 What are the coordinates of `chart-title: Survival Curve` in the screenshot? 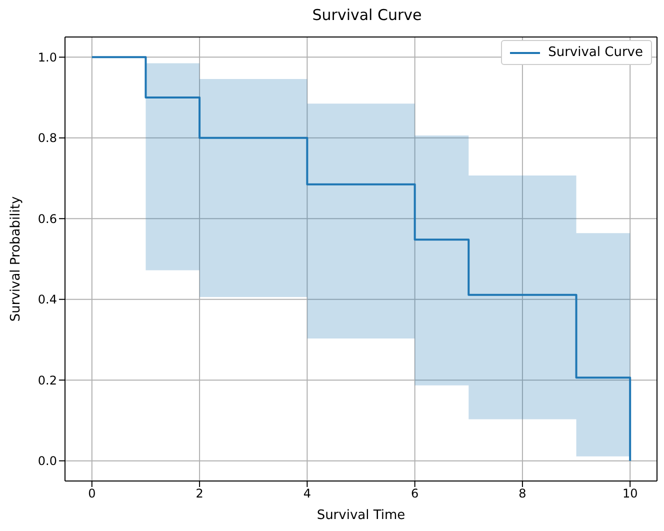 It's located at (367, 16).